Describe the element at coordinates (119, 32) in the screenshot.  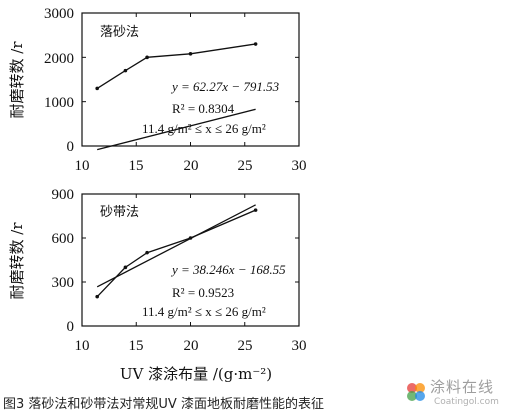
I see `panel-title: 落砂法` at that location.